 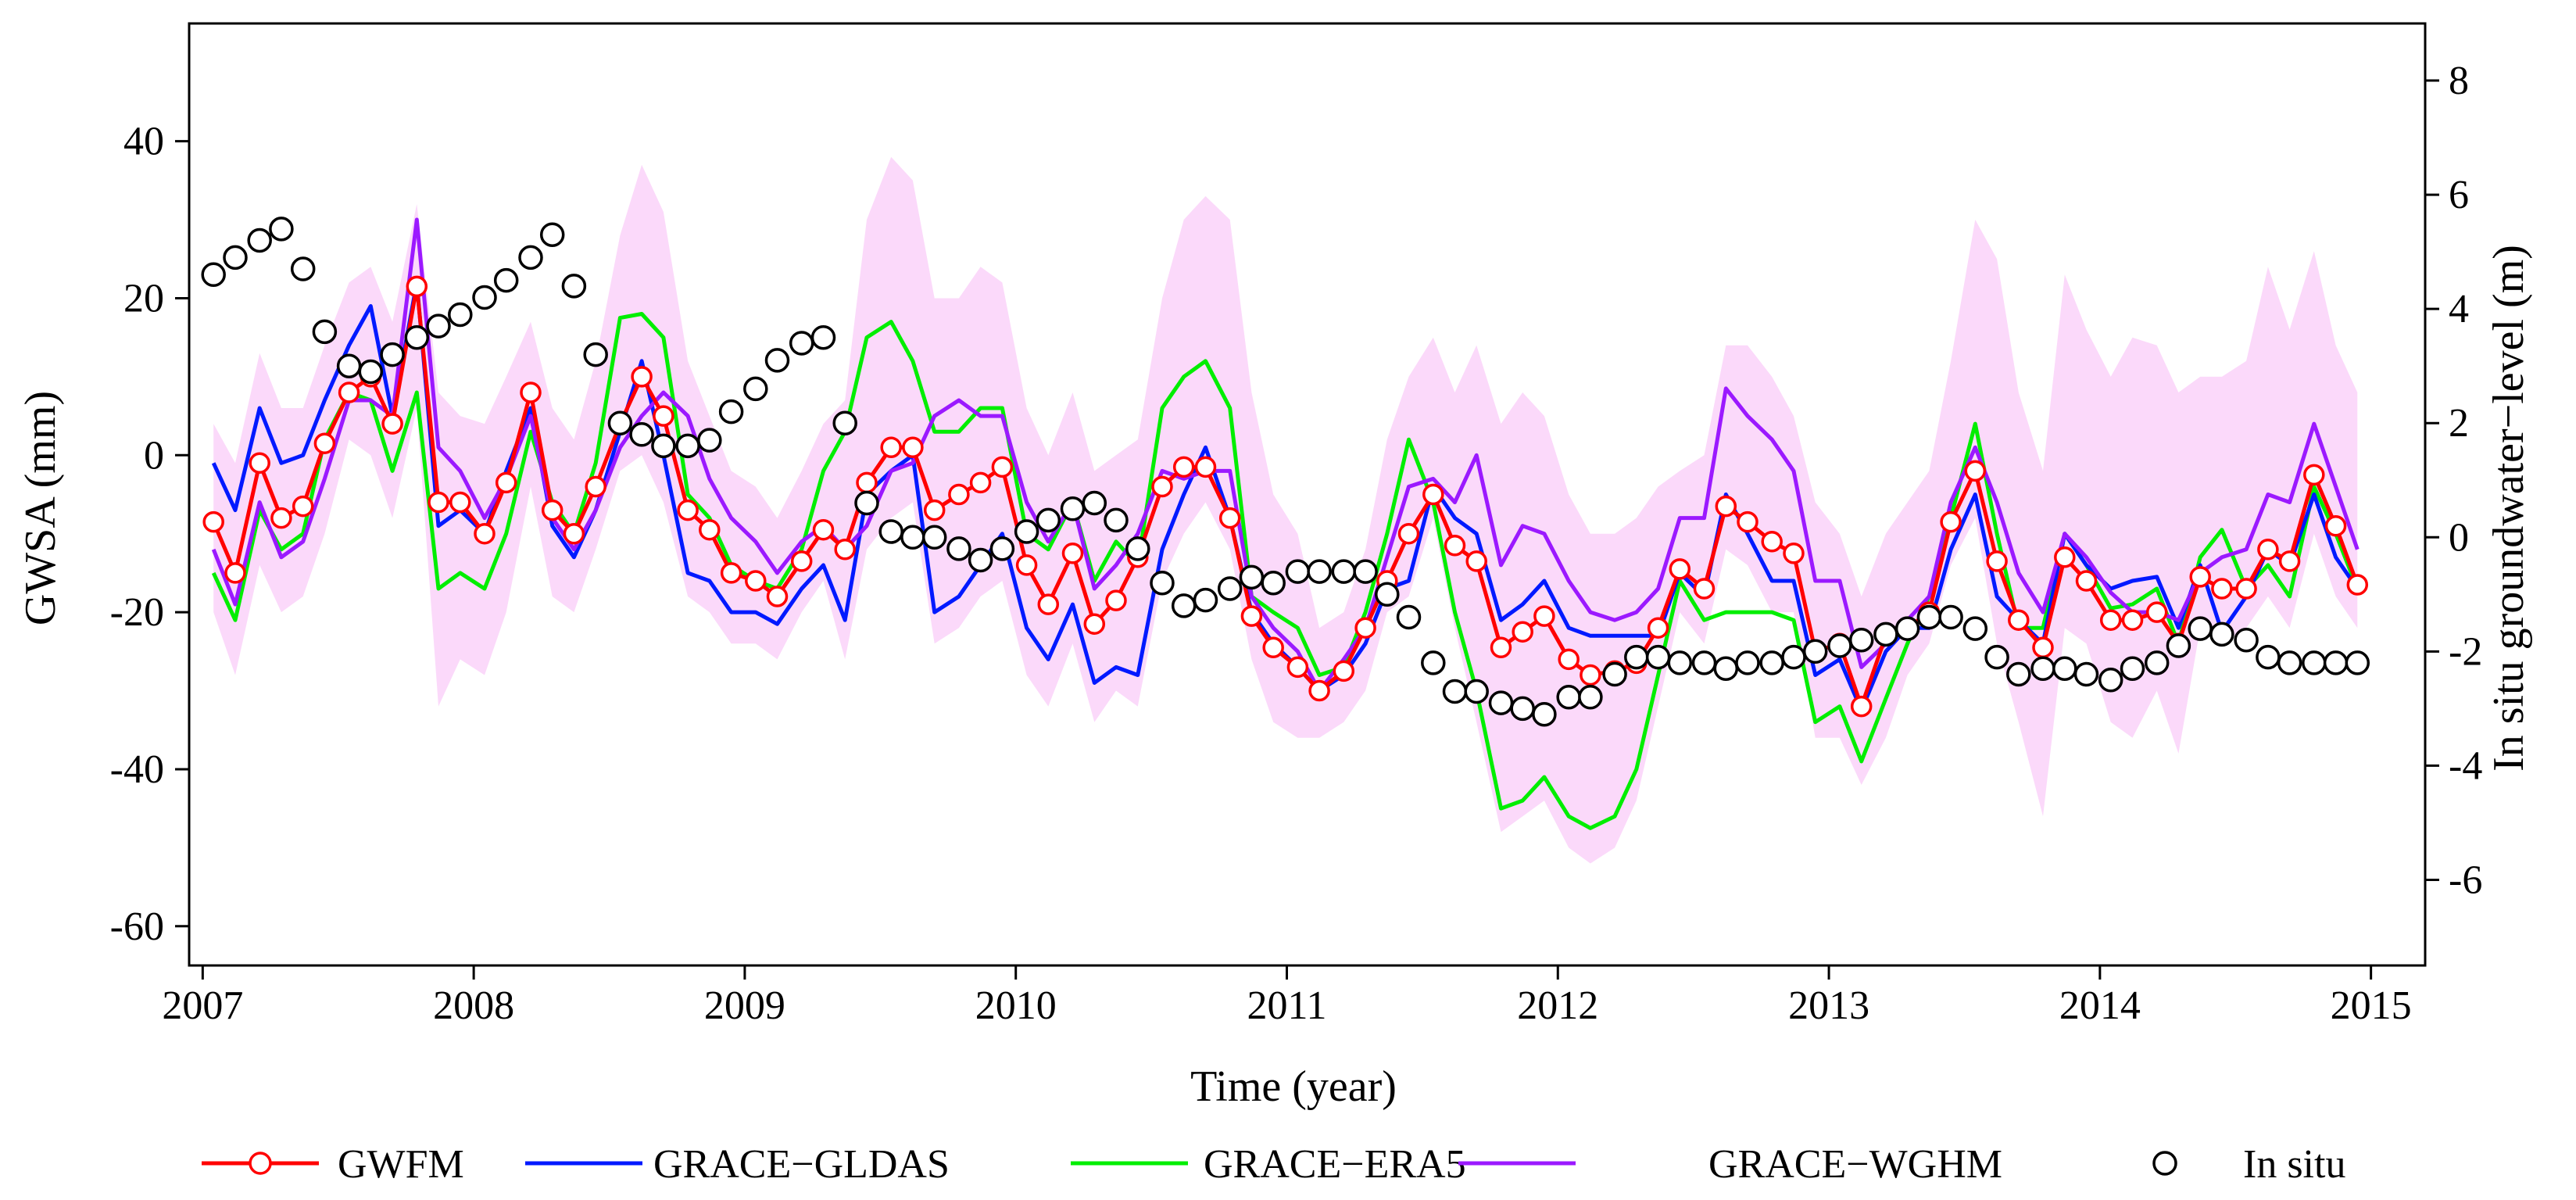 I want to click on x-tick-label: 2013, so click(x=1828, y=1005).